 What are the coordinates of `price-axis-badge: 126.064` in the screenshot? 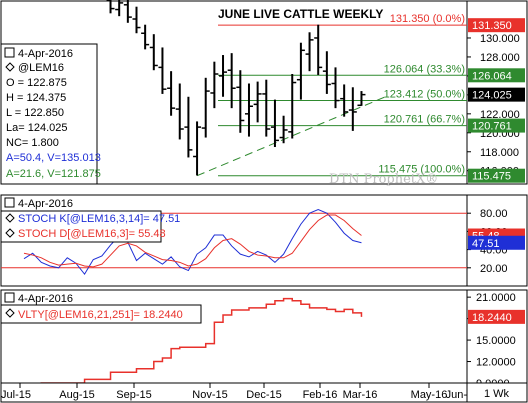 It's located at (496, 75).